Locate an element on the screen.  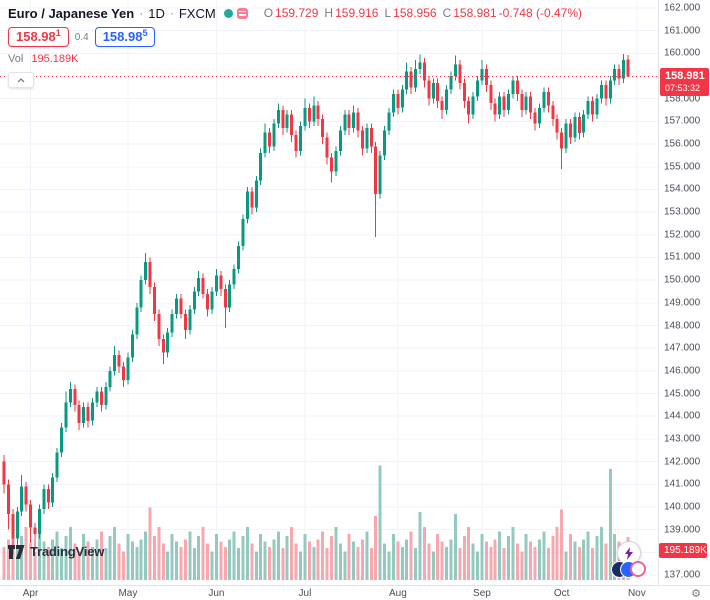
price-tick-label: 161.000 is located at coordinates (682, 31).